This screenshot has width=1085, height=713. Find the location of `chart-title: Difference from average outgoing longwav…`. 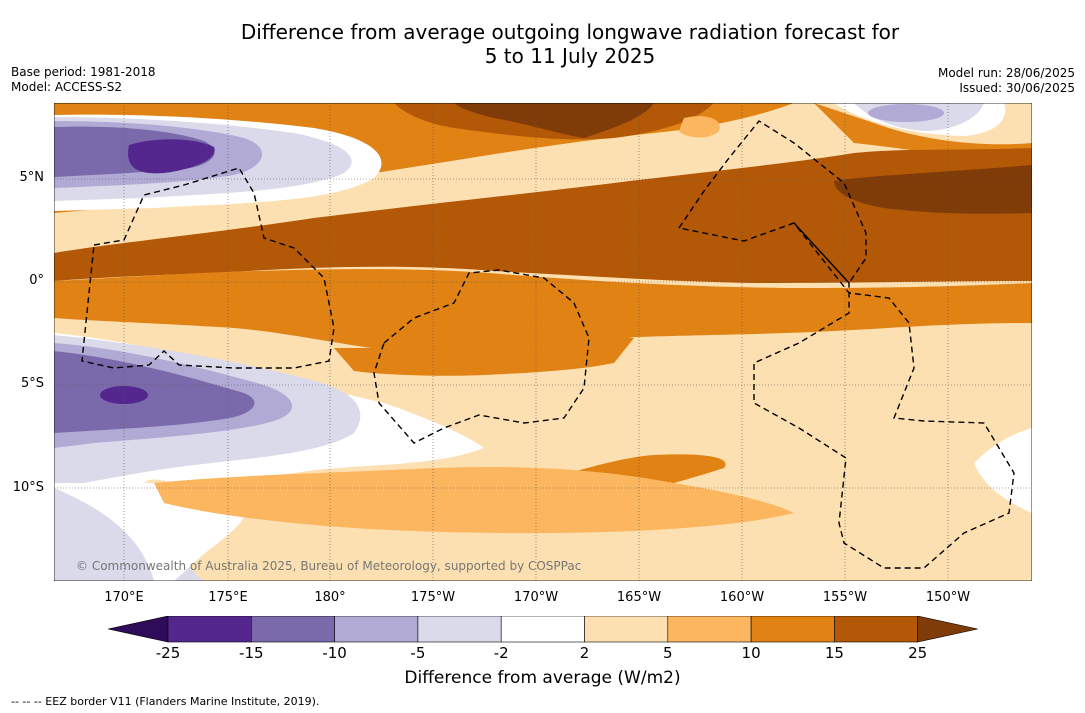

chart-title: Difference from average outgoing longwav… is located at coordinates (542, 44).